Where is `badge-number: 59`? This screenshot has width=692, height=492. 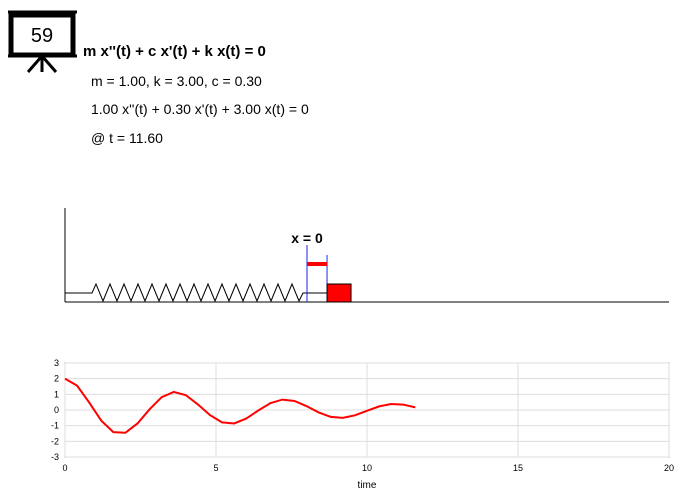
badge-number: 59 is located at coordinates (42, 36).